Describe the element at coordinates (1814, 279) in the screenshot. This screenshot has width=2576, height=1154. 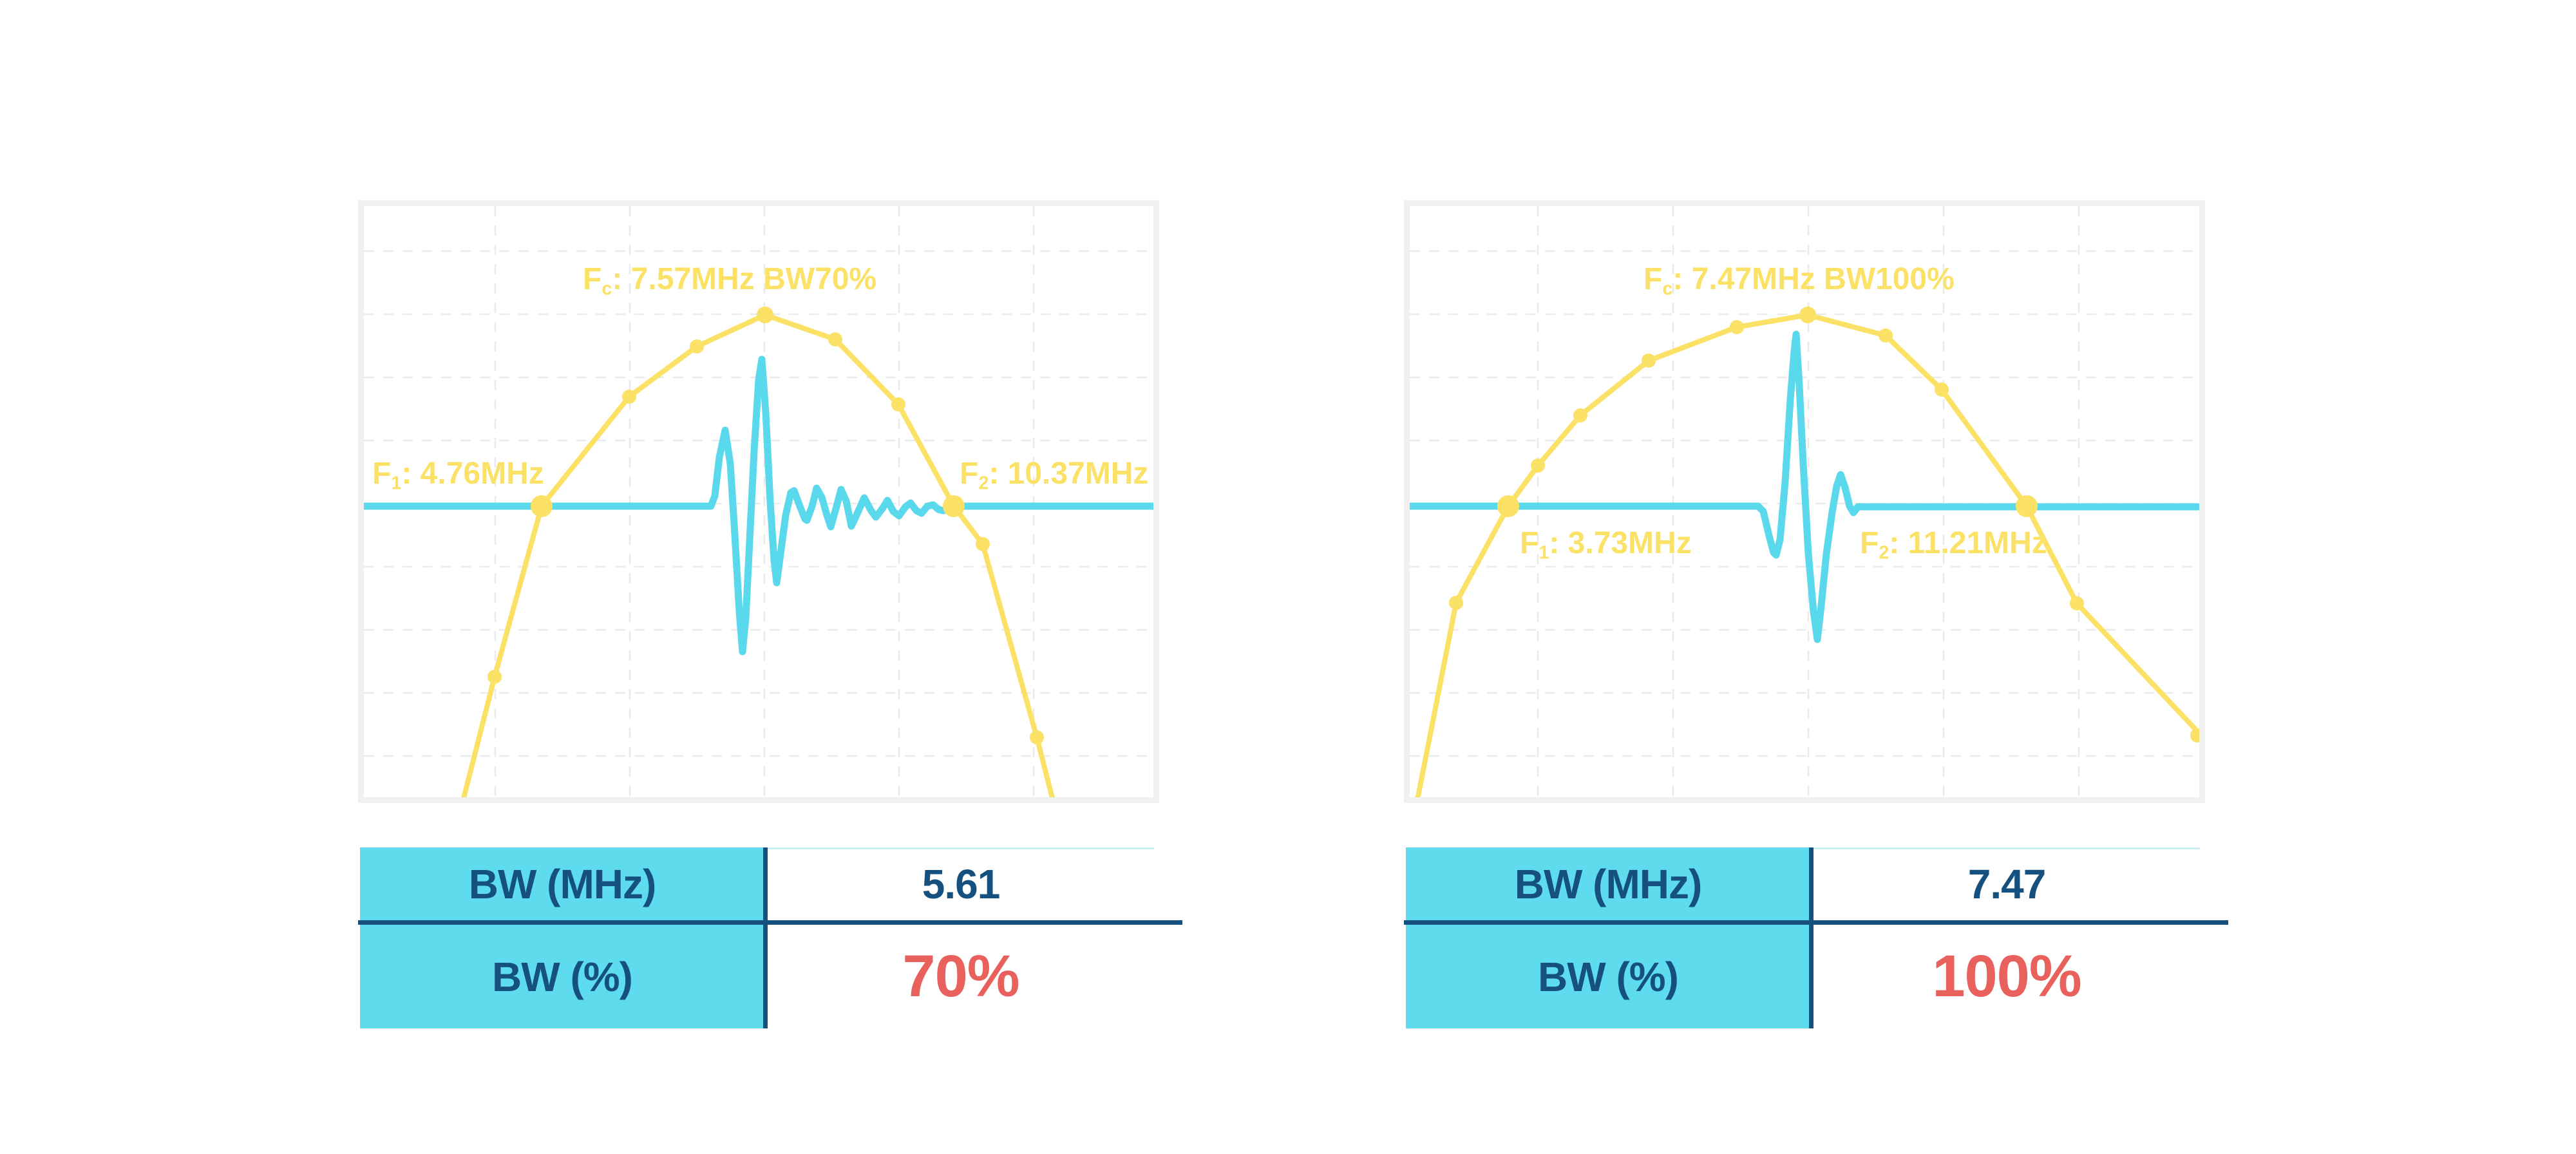
I see `fc-label-right-post: : 7.47MHz BW100%` at that location.